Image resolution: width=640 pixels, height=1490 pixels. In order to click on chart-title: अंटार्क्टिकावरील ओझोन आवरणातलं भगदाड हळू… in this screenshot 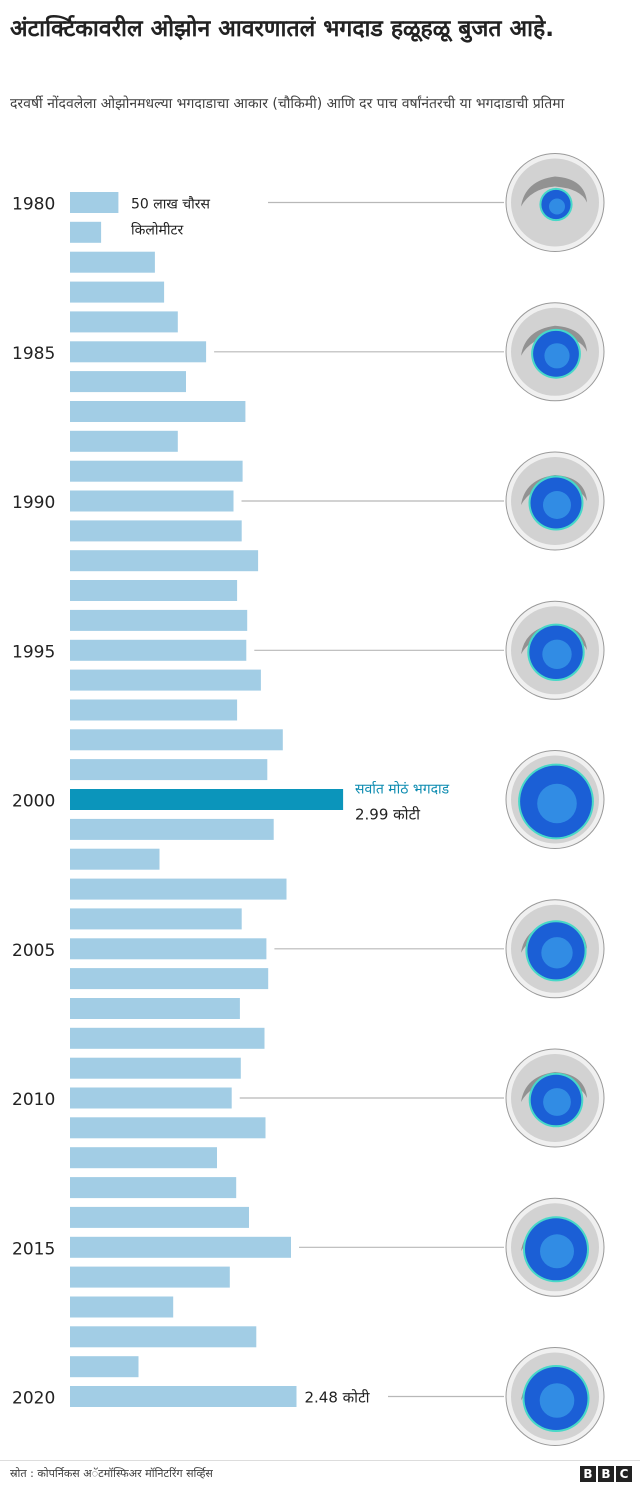, I will do `click(282, 29)`.